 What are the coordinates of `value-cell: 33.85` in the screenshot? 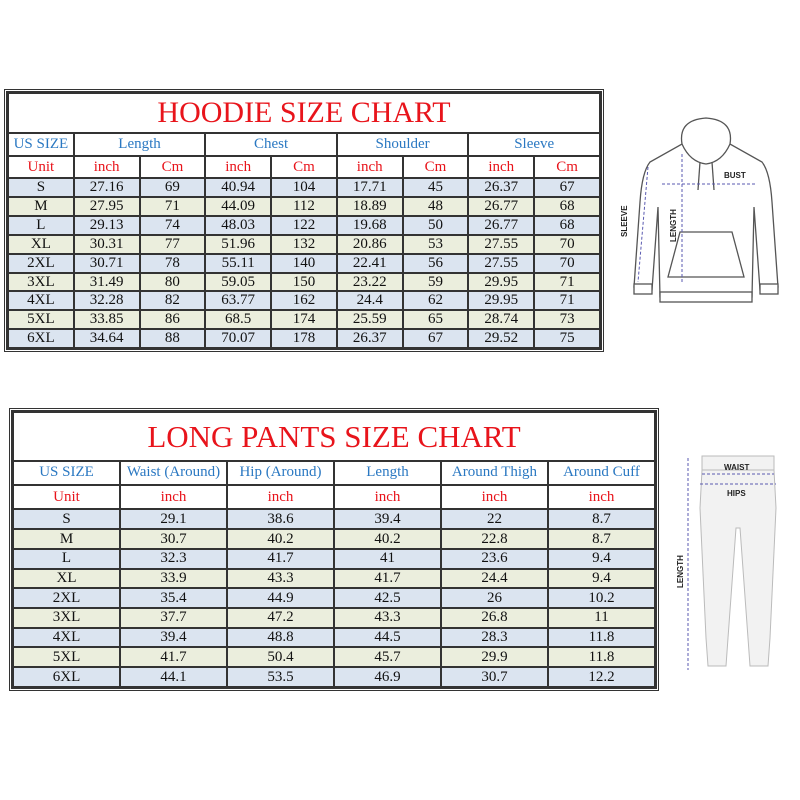 It's located at (106, 320).